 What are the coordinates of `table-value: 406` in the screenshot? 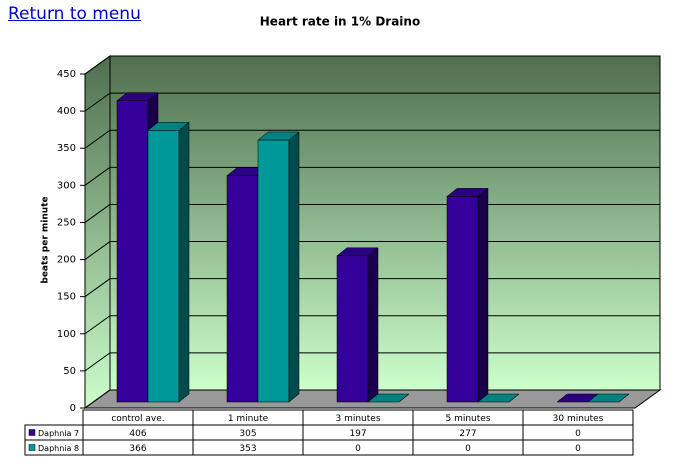 It's located at (137, 434).